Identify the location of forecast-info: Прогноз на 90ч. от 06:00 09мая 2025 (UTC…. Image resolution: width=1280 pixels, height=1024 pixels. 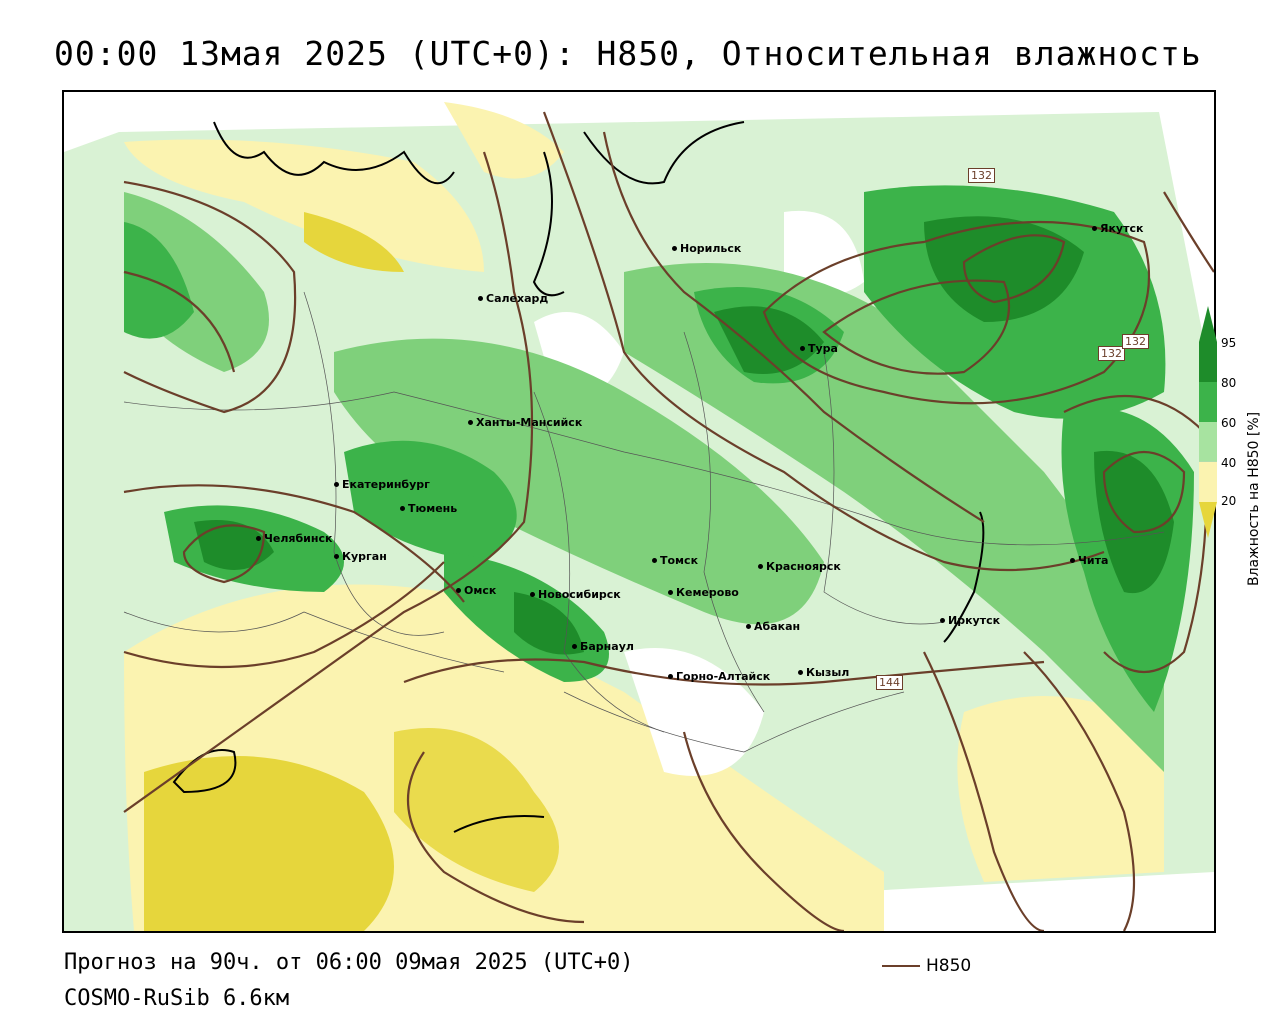
(349, 962).